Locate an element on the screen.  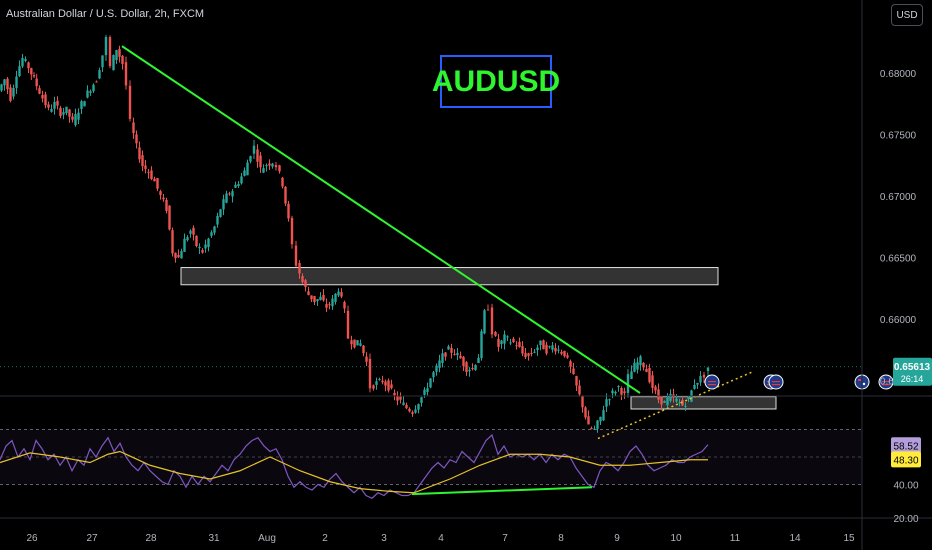
price-tick-label: 0.66500 is located at coordinates (898, 259).